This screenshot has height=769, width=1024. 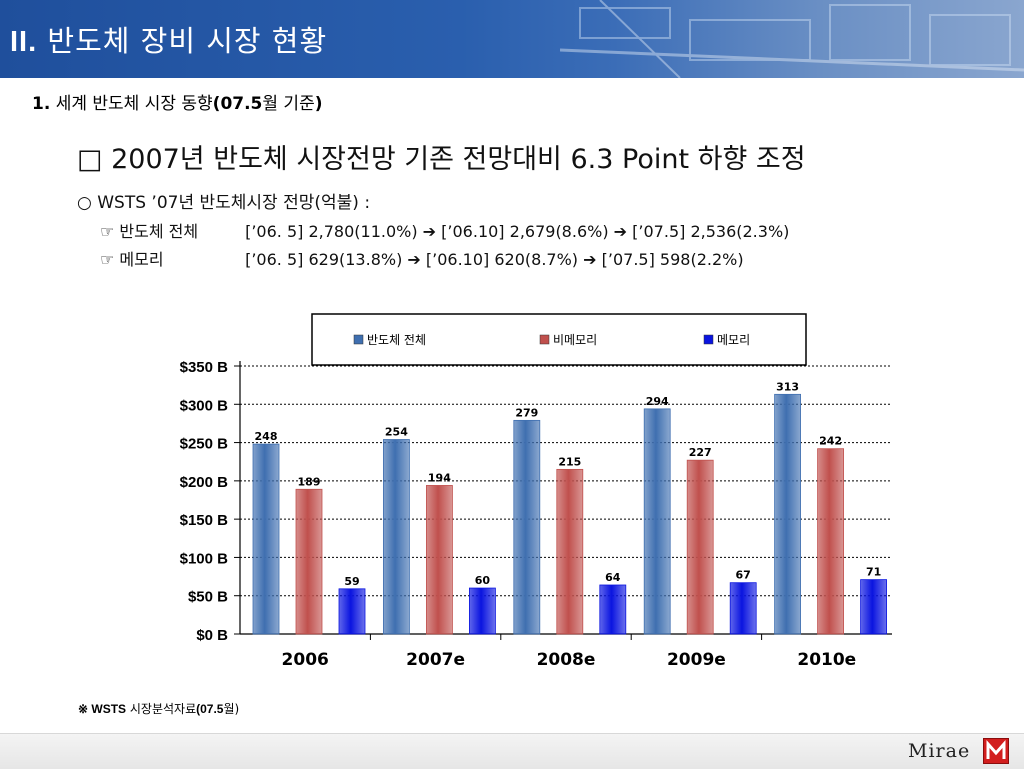 What do you see at coordinates (575, 340) in the screenshot?
I see `legend-label: 비메모리` at bounding box center [575, 340].